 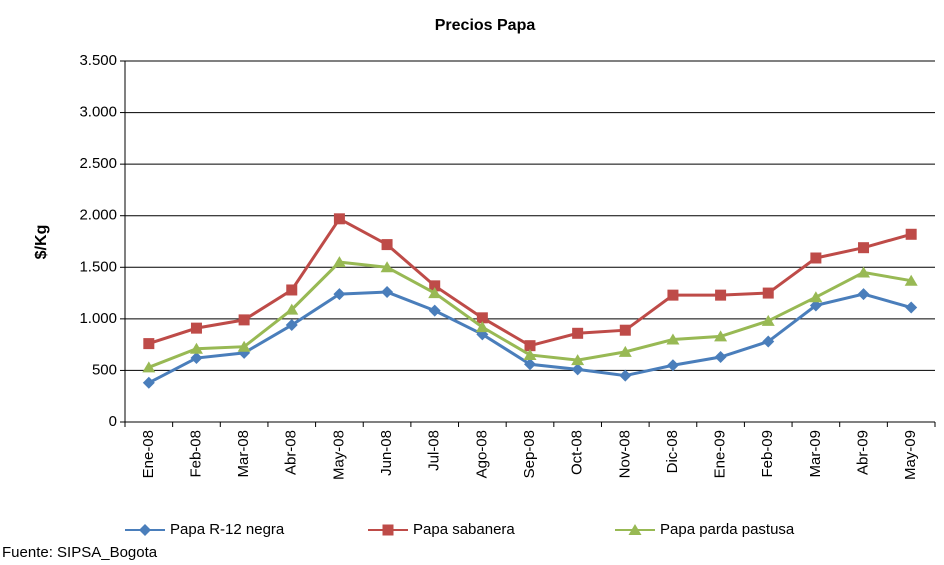 I want to click on chart-title: Precios Papa, so click(x=485, y=25).